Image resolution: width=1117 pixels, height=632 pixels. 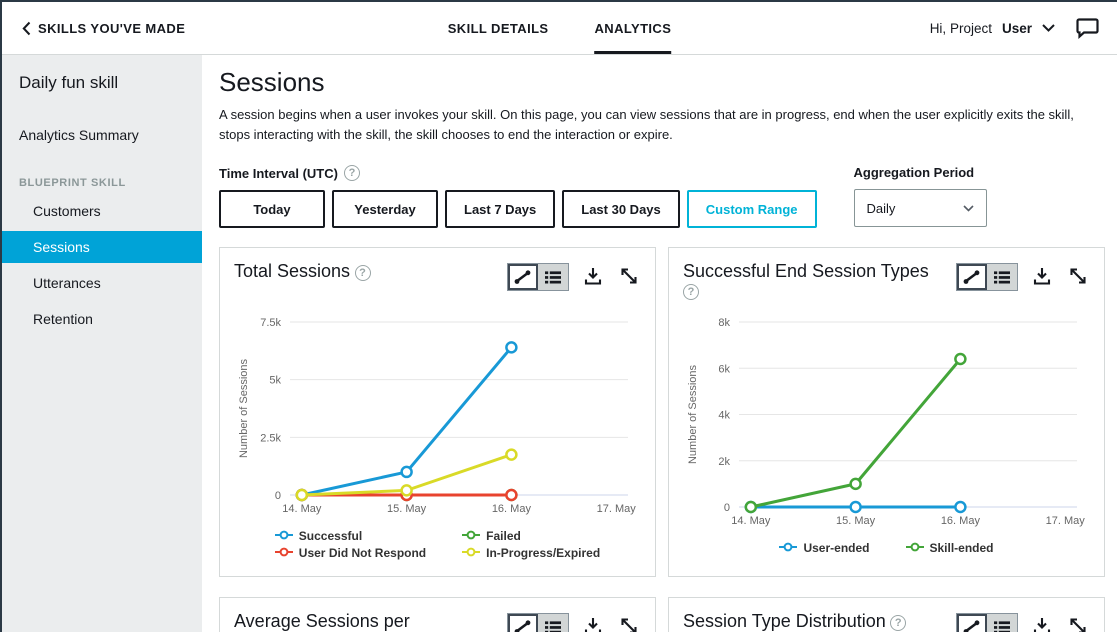 What do you see at coordinates (812, 286) in the screenshot?
I see `chart-title-wrap: Successful End Session Types ?` at bounding box center [812, 286].